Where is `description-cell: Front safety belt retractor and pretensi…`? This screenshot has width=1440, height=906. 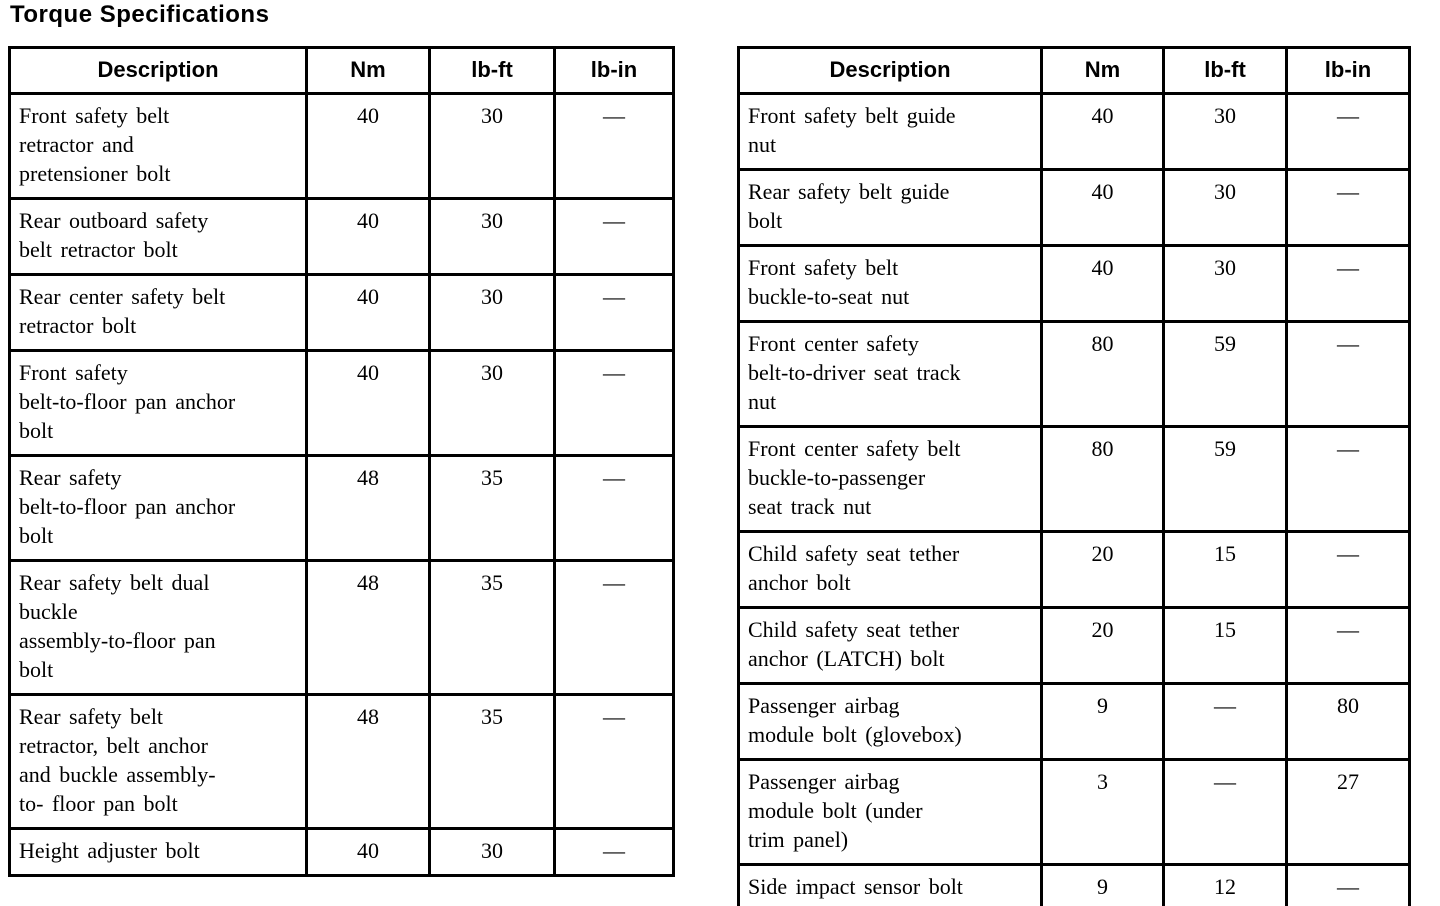
description-cell: Front safety belt retractor and pretensi… is located at coordinates (158, 146).